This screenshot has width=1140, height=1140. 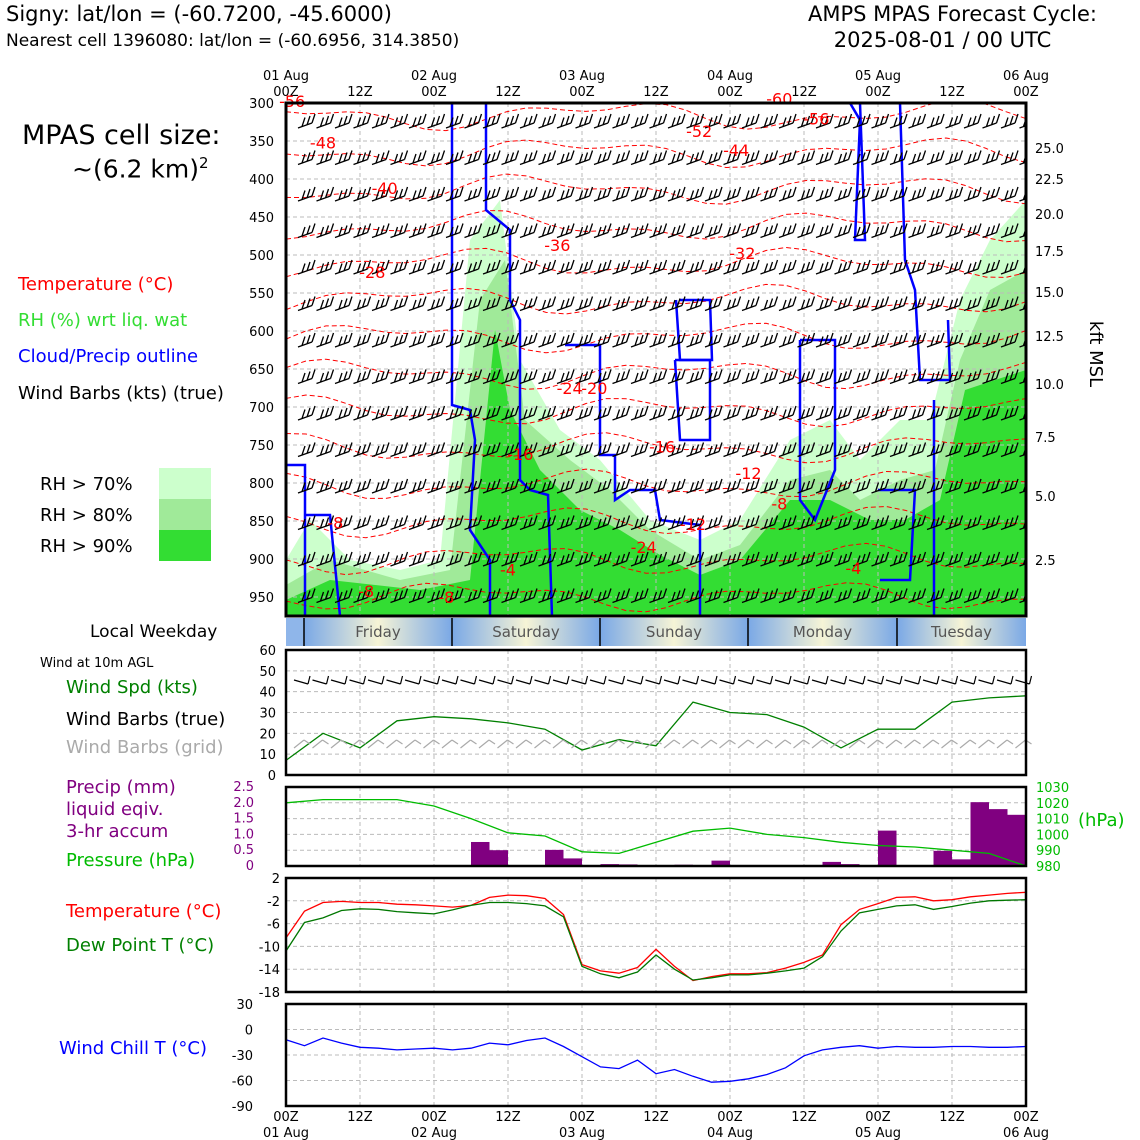 I want to click on precip-label: Precip (mm), so click(x=121, y=787).